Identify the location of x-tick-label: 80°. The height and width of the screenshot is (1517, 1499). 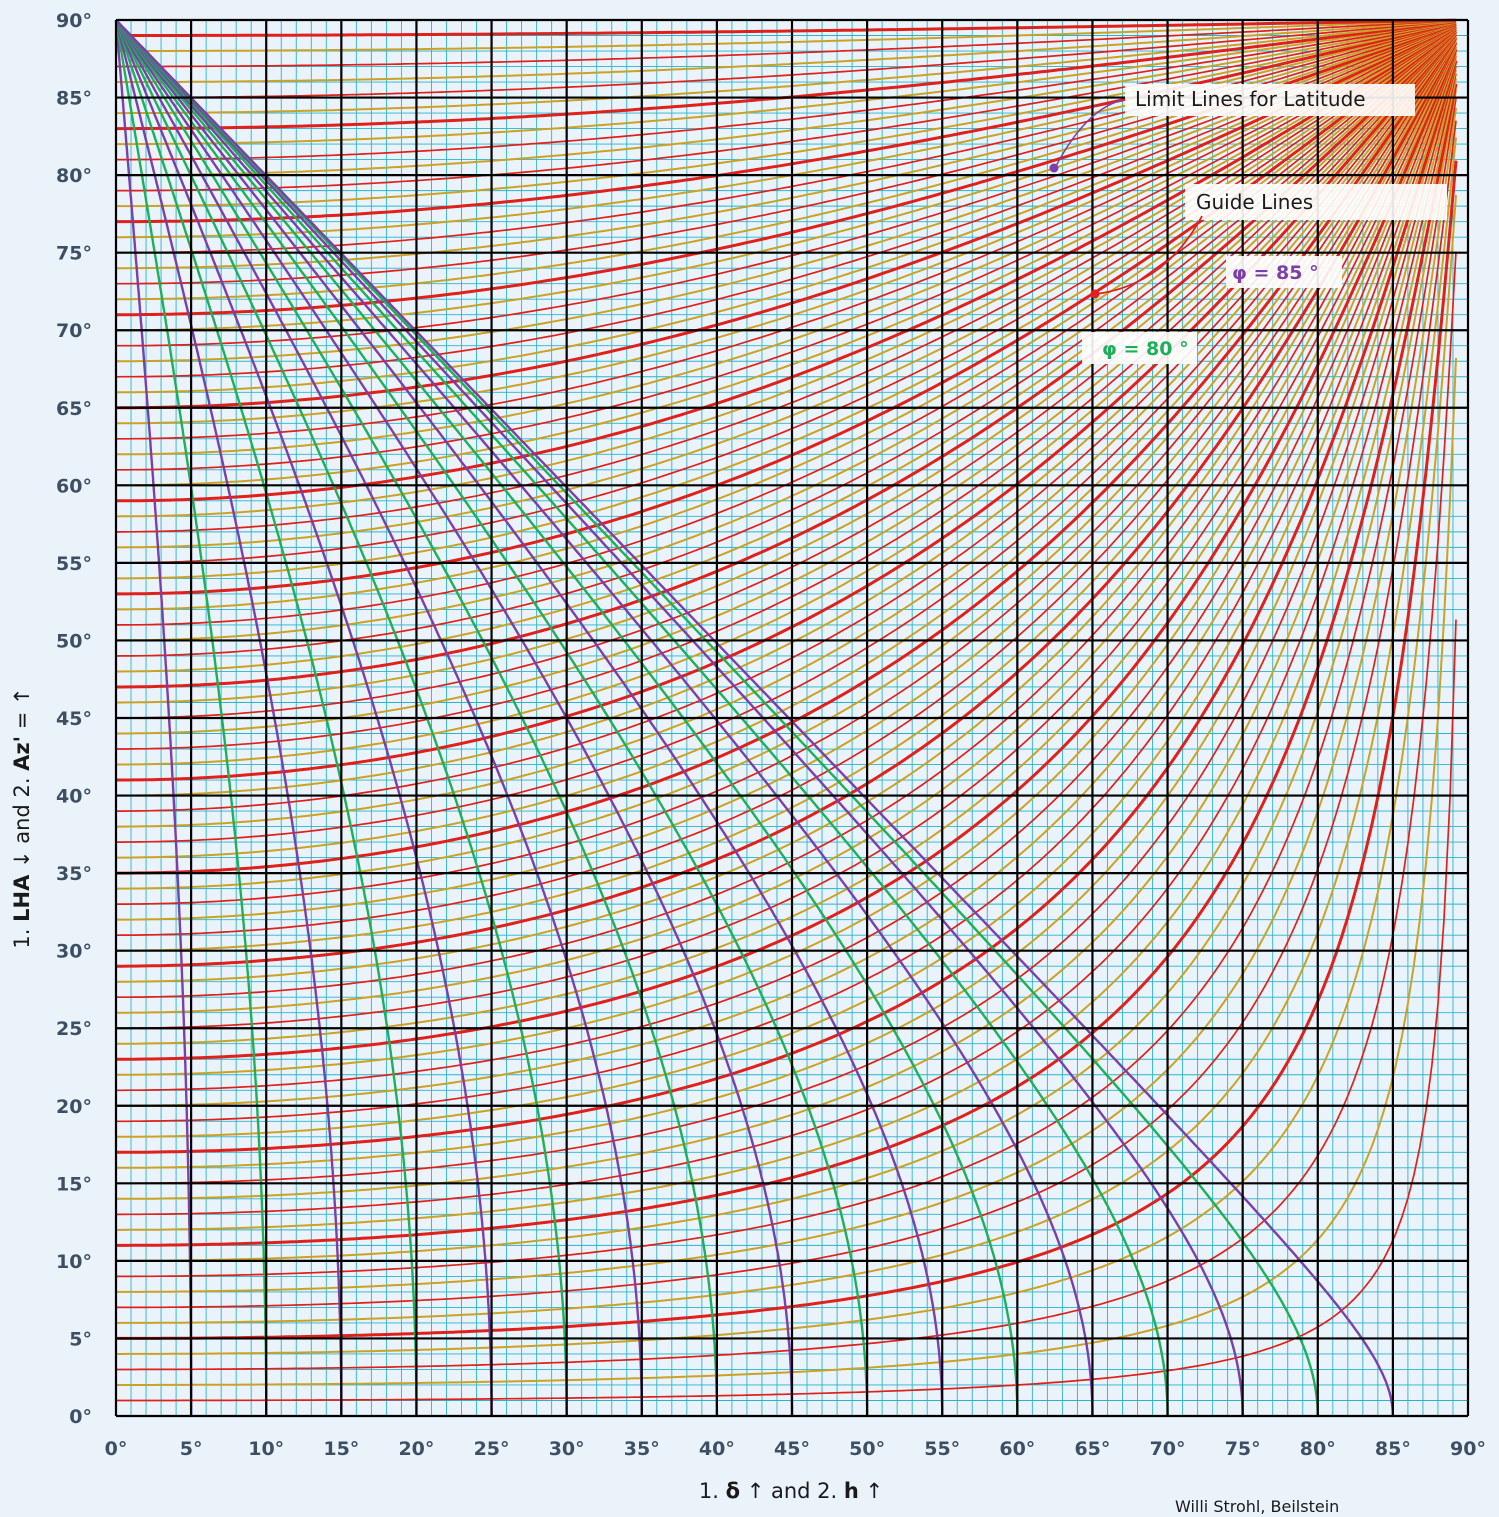
(1318, 1449).